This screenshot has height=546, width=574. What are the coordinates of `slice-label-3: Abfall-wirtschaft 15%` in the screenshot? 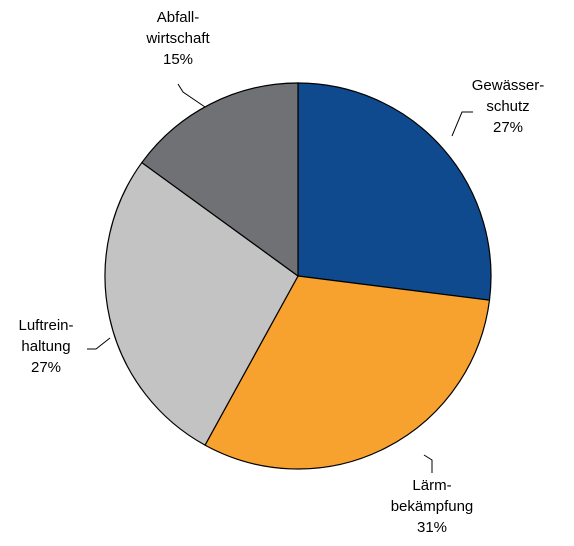 It's located at (177, 38).